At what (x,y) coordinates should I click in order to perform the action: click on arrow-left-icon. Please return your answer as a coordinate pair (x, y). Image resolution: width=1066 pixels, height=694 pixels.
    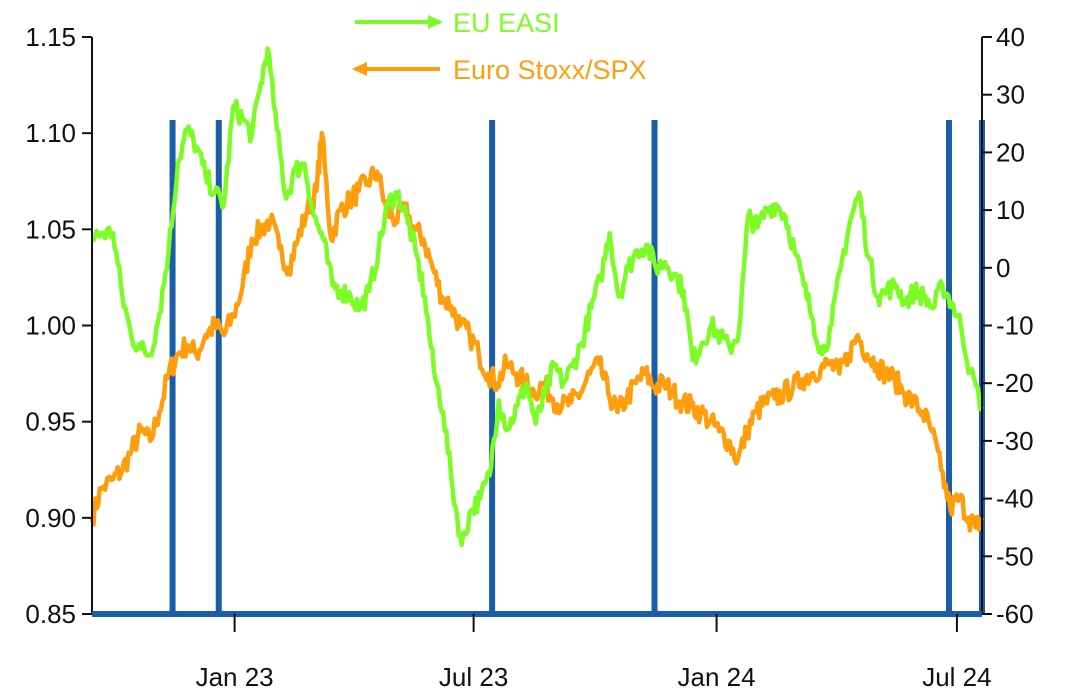
    Looking at the image, I should click on (359, 69).